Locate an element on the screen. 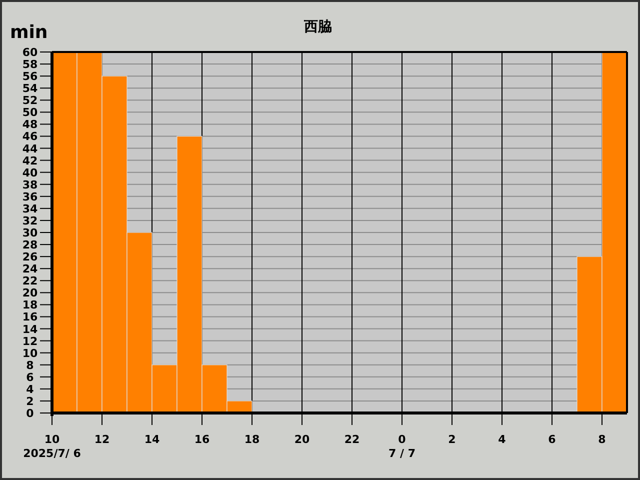  y-tick-label: 42 is located at coordinates (30, 161).